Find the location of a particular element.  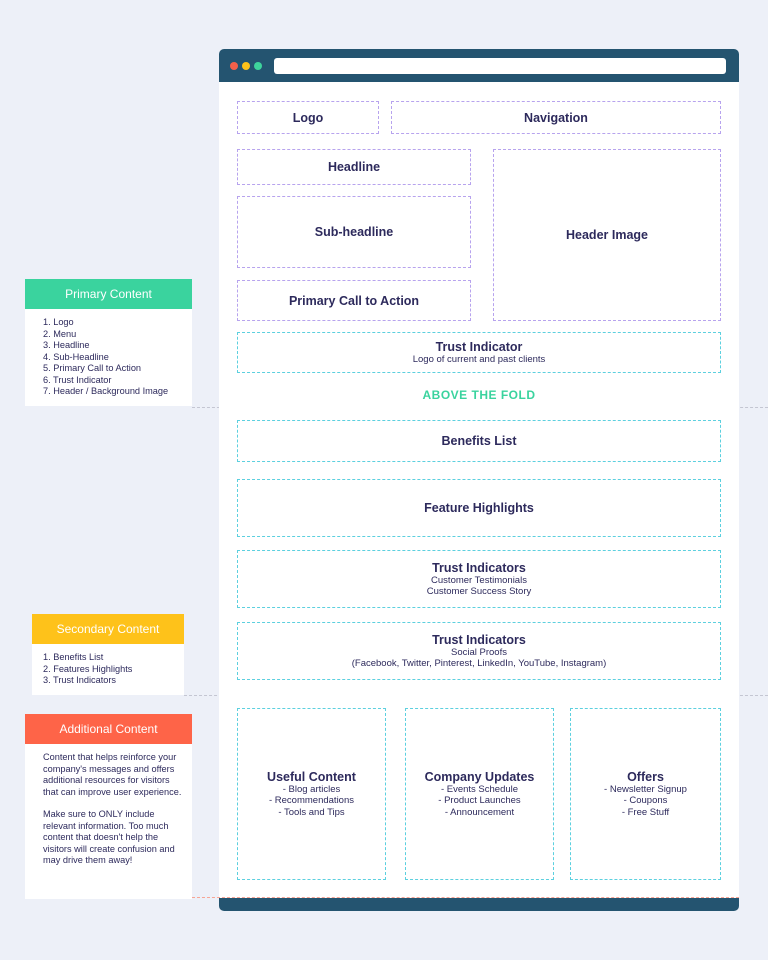

secondary-content-title: Secondary Content is located at coordinates (108, 629).